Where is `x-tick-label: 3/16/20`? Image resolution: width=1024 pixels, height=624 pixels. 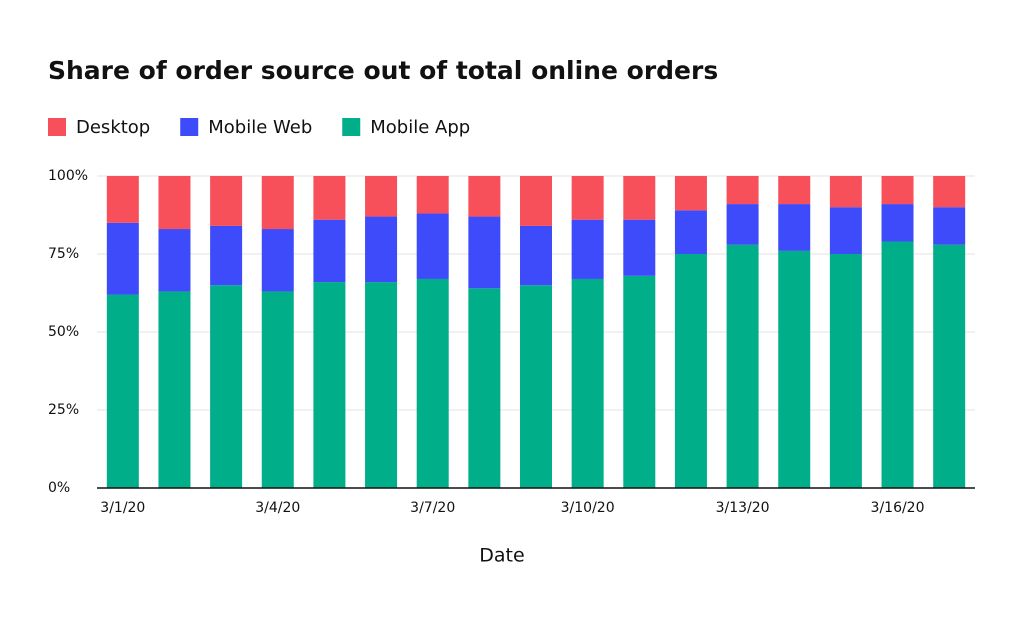 x-tick-label: 3/16/20 is located at coordinates (898, 508).